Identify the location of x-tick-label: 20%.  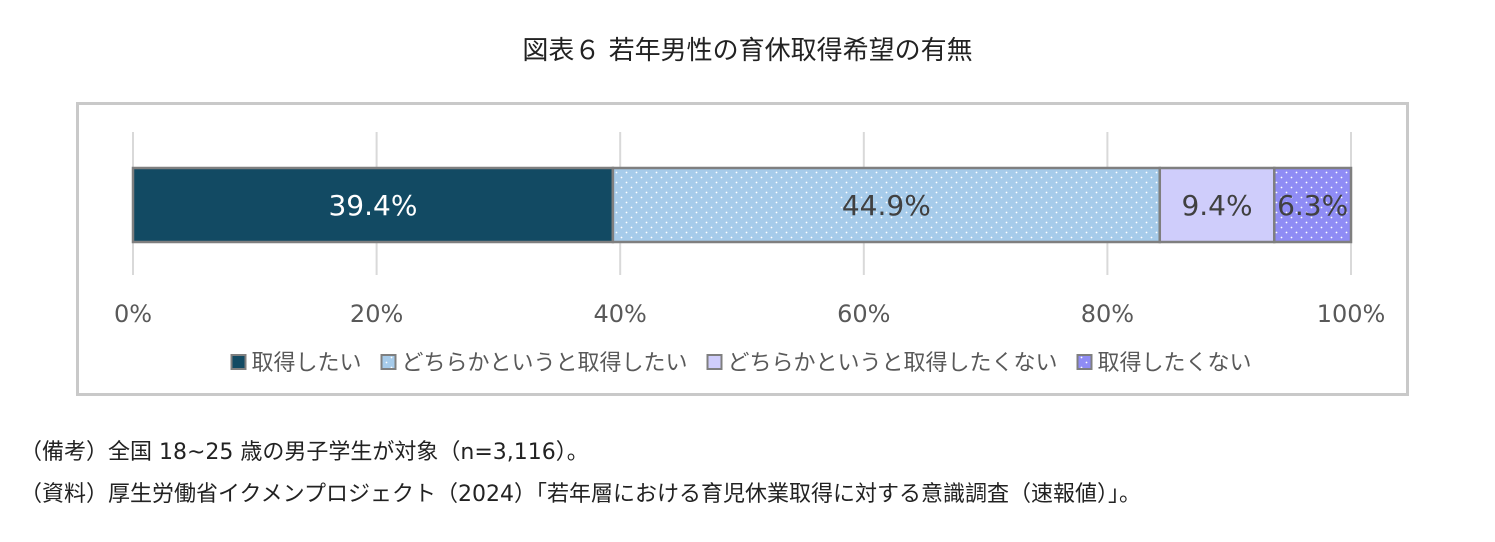
(376, 314).